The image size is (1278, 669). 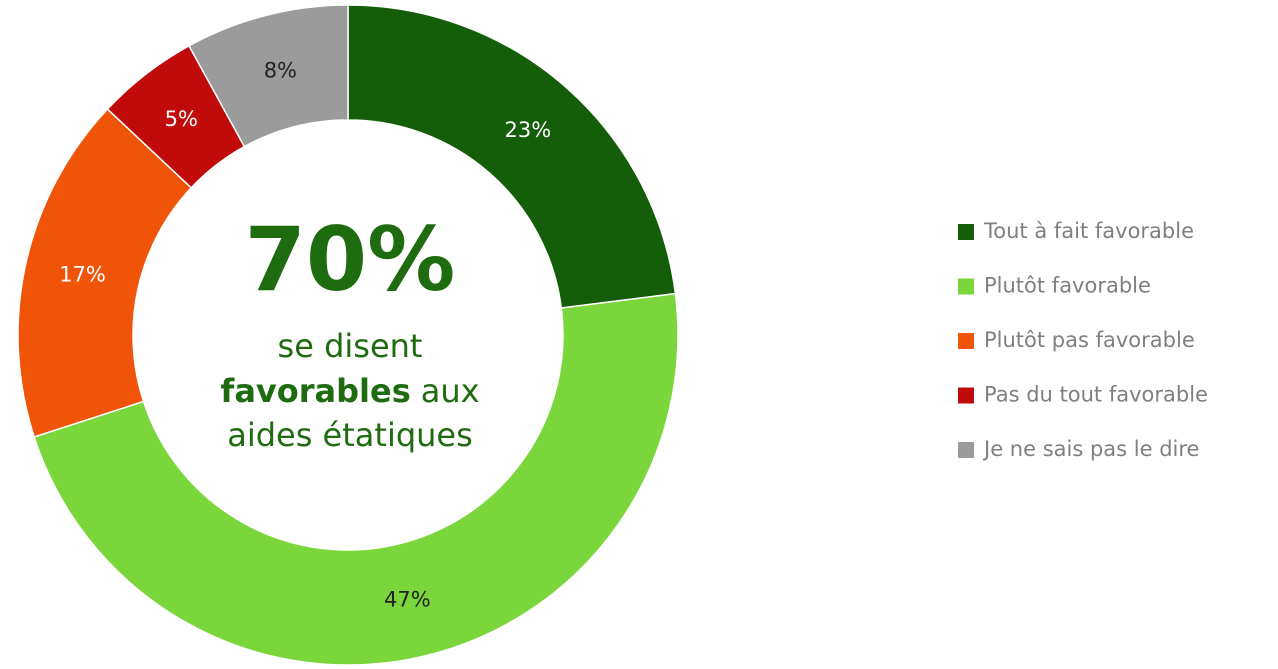 What do you see at coordinates (181, 119) in the screenshot?
I see `data-label: 5%` at bounding box center [181, 119].